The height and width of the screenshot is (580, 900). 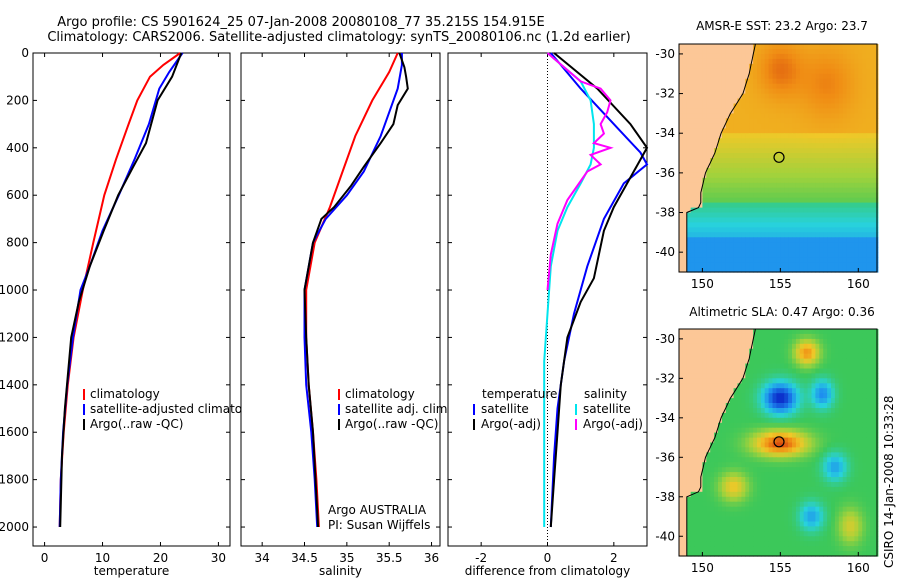 What do you see at coordinates (379, 525) in the screenshot?
I see `annotation-text: PI: Susan Wijffels` at bounding box center [379, 525].